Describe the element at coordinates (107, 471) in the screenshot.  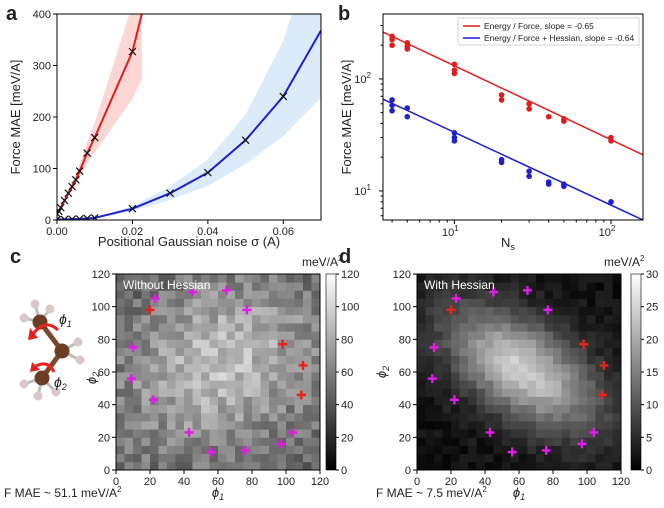
I see `y-tick-label: 0` at that location.